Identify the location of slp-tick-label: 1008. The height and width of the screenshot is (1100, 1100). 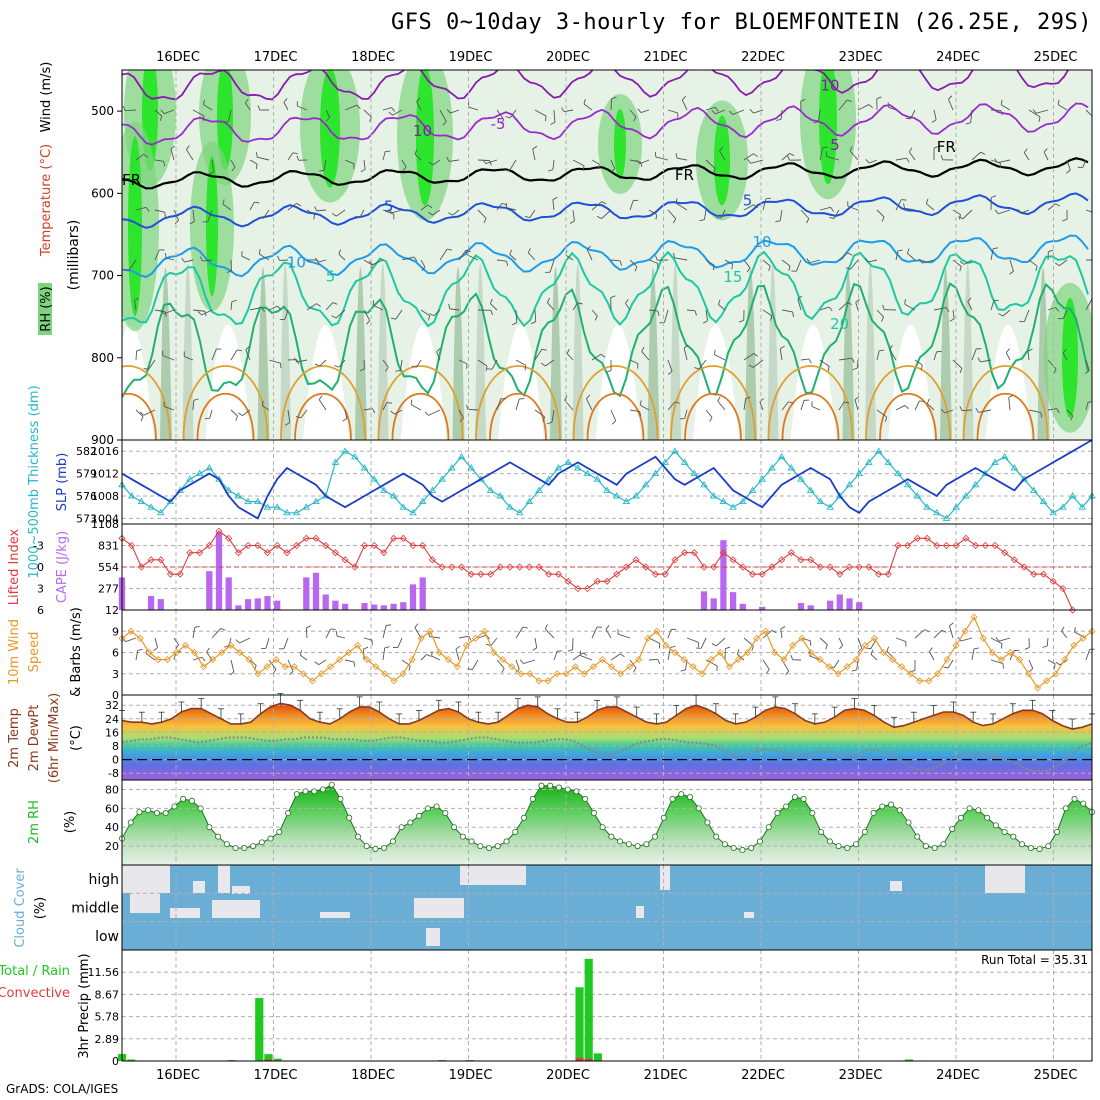
(105, 496).